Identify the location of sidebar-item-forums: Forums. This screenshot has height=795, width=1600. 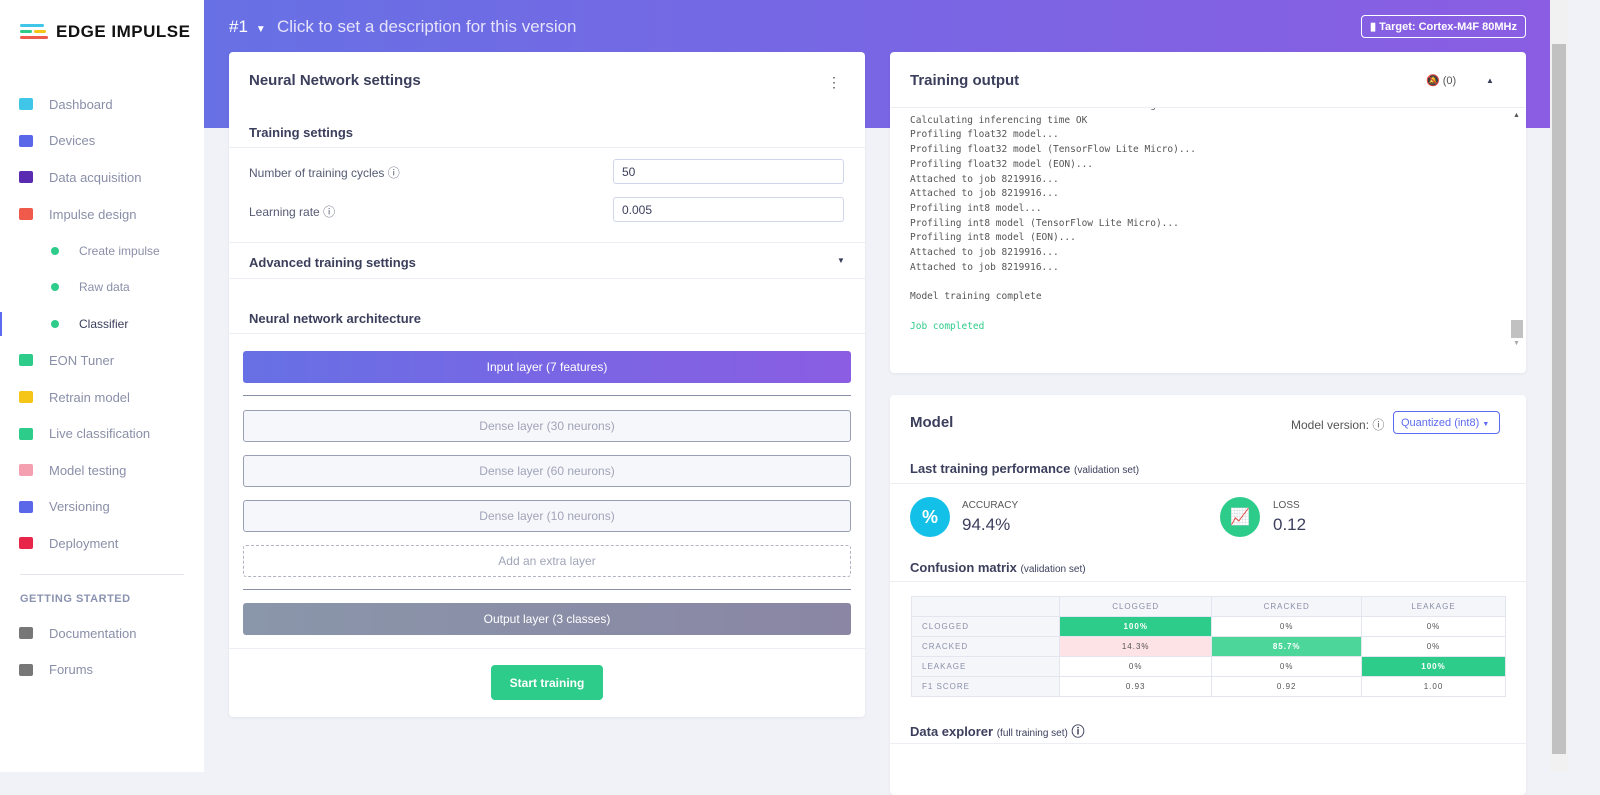
(102, 669).